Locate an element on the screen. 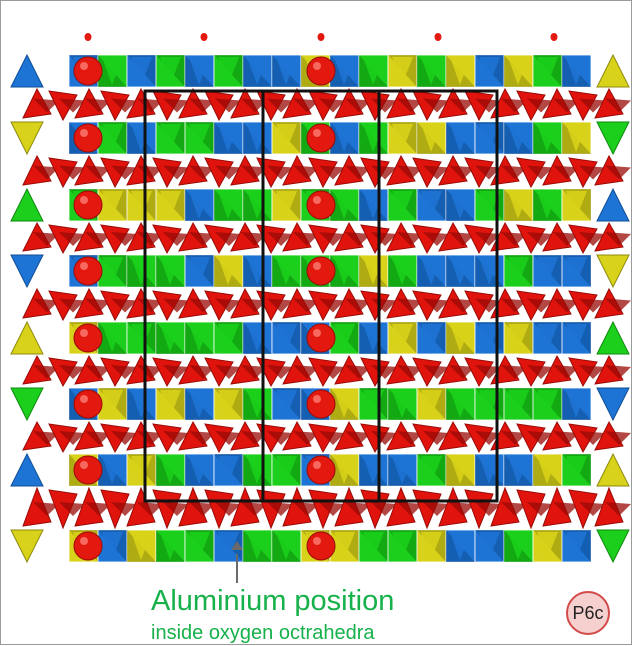  ion-dot is located at coordinates (204, 37).